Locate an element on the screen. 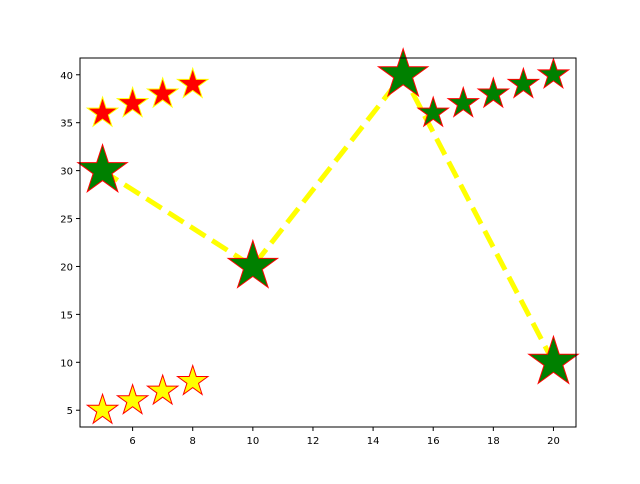 This screenshot has height=484, width=640. y-tick-label: 5 is located at coordinates (70, 411).